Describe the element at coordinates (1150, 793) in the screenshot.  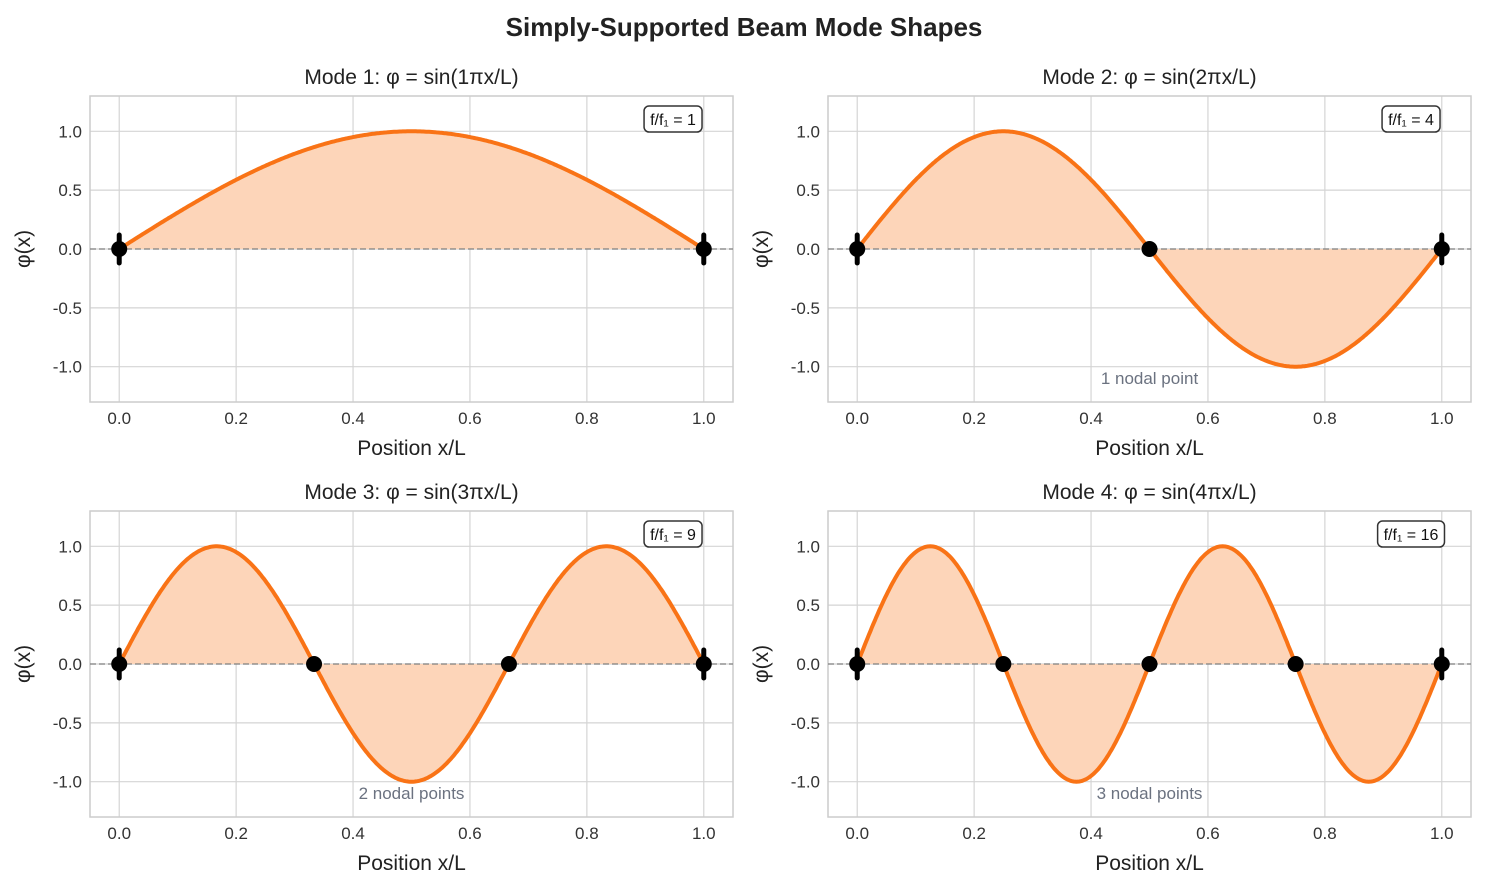
I see `nodal-count-label: 3 nodal points` at that location.